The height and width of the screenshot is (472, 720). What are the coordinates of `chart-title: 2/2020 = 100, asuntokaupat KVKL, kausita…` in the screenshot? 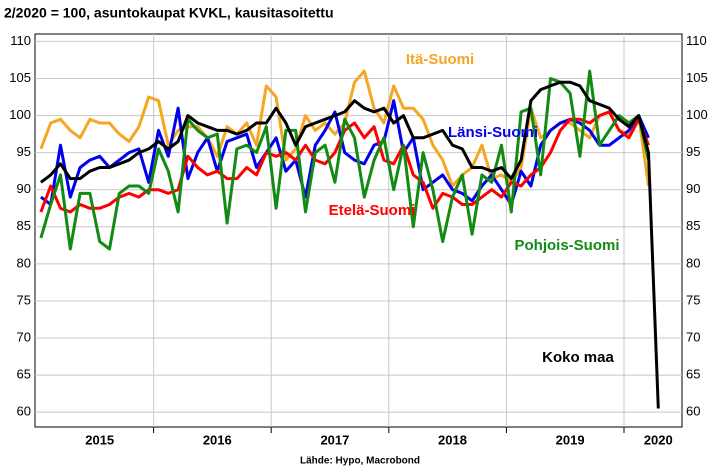 It's located at (169, 13).